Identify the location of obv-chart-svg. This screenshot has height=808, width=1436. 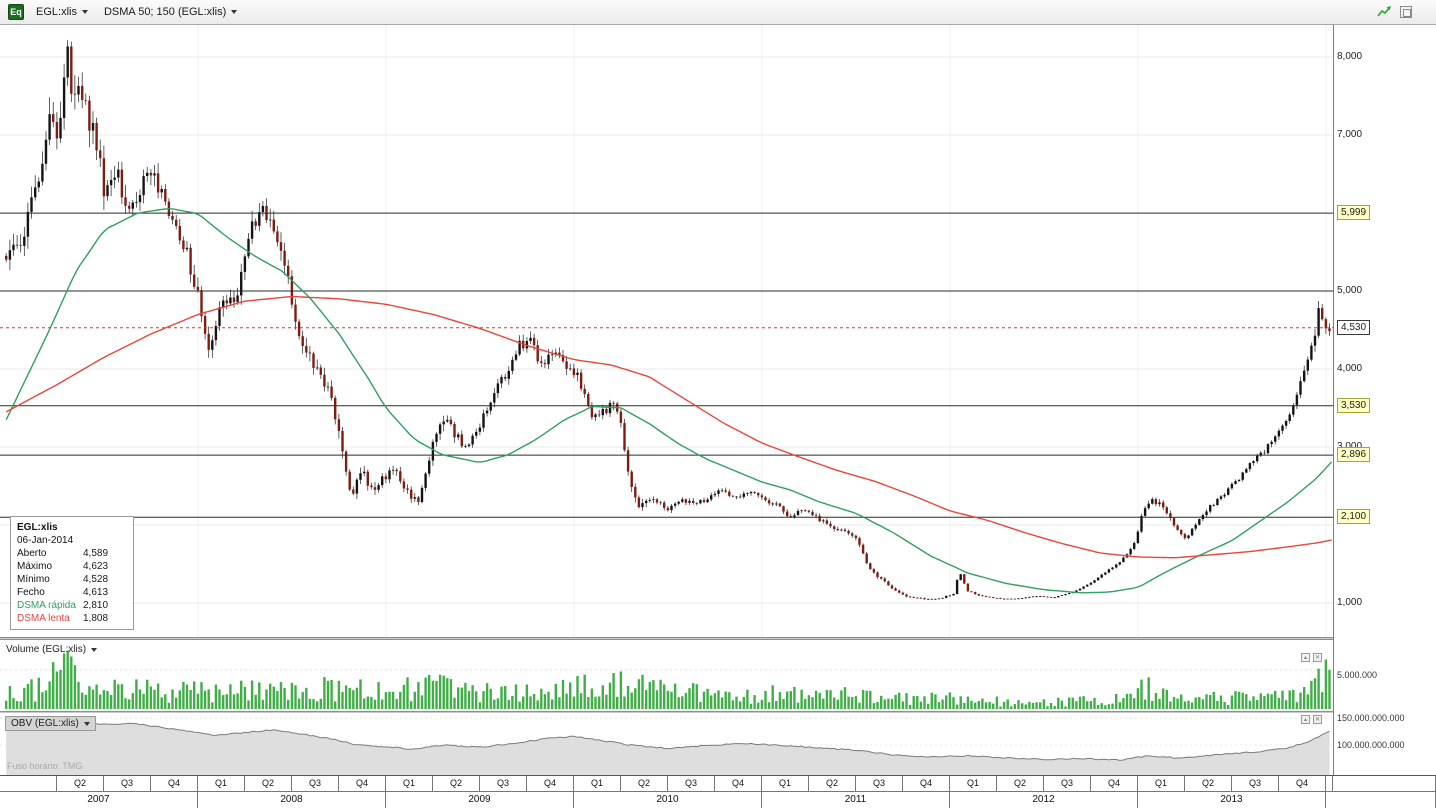
(666, 744).